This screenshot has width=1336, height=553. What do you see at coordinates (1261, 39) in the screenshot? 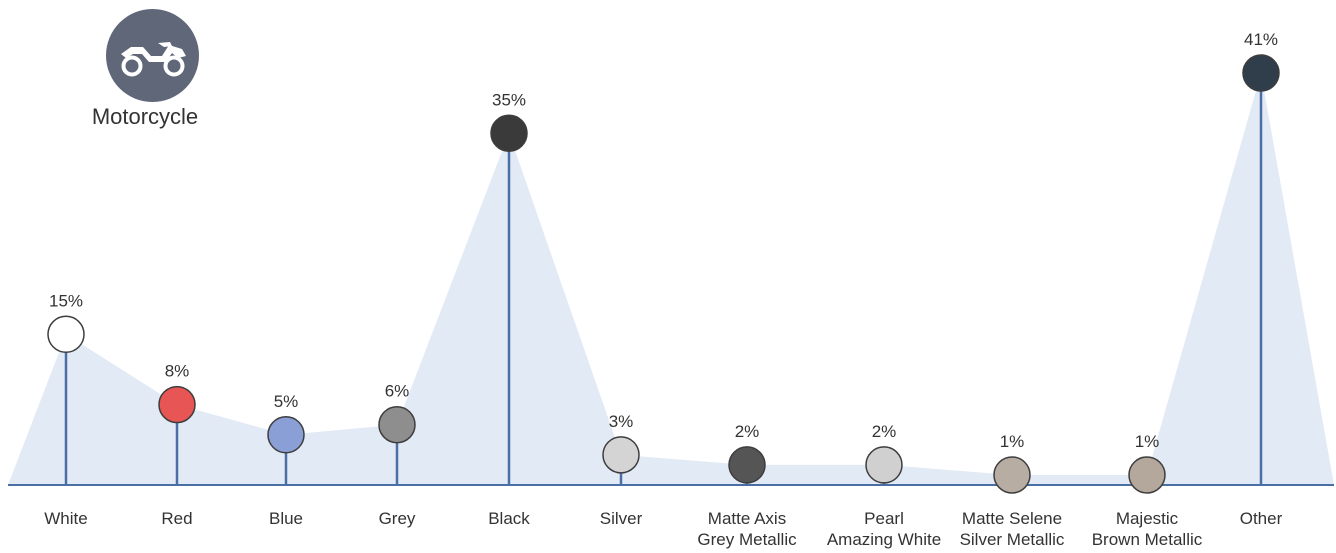
I see `value-label-11: 41%` at bounding box center [1261, 39].